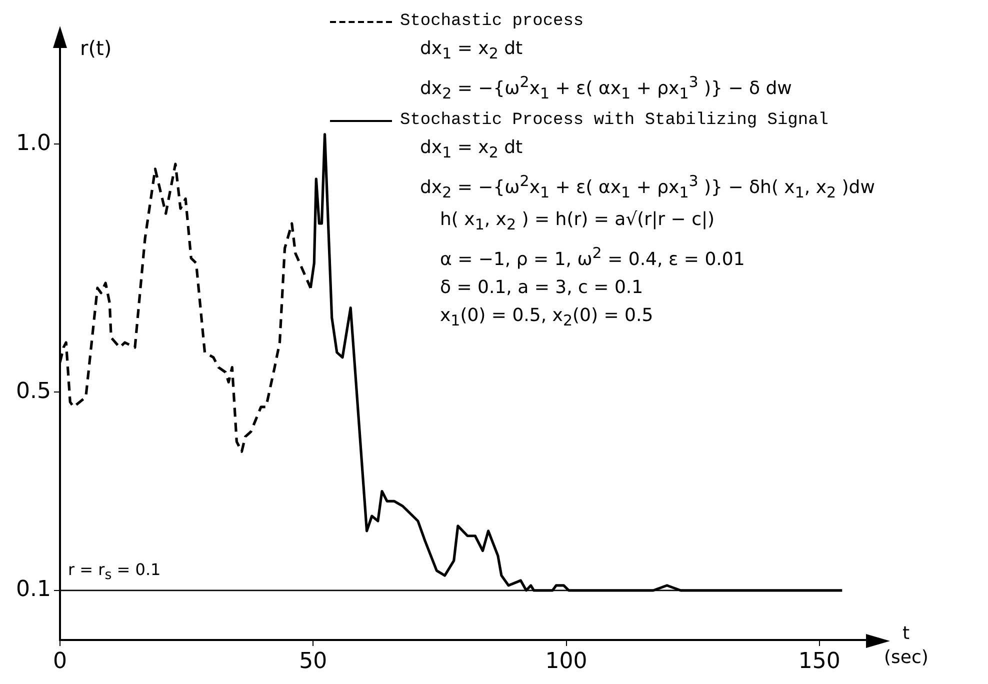 The height and width of the screenshot is (684, 988). Describe the element at coordinates (566, 661) in the screenshot. I see `x-tick-label: 100` at that location.